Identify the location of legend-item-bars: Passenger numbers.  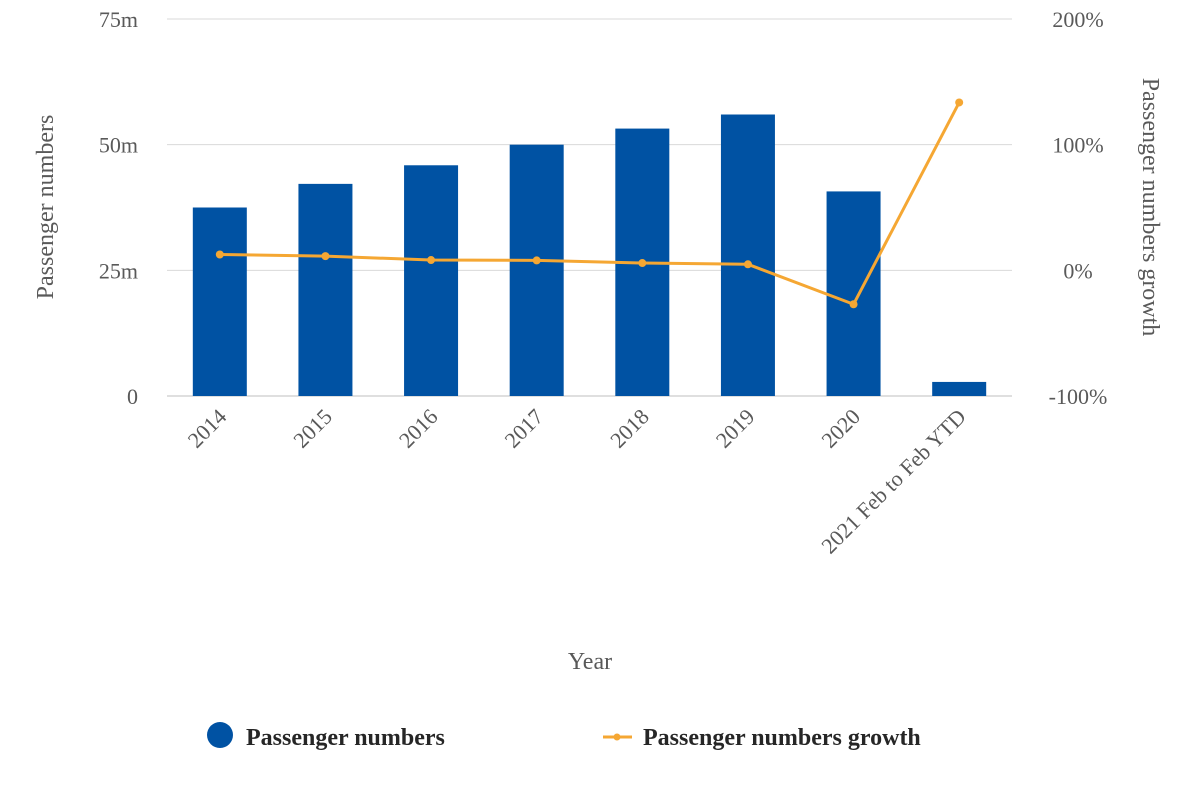
(326, 736).